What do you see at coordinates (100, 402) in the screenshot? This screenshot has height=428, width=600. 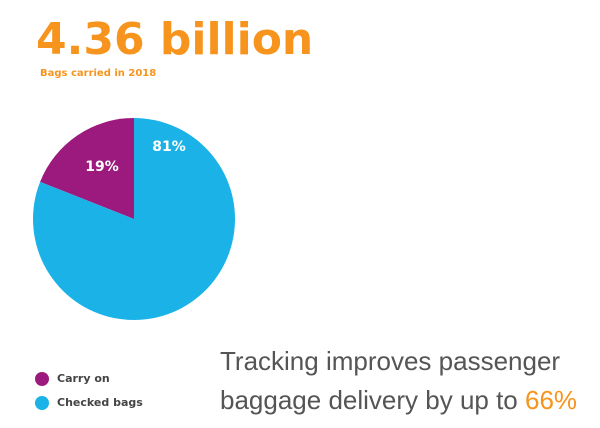 I see `legend-label: Checked bags` at bounding box center [100, 402].